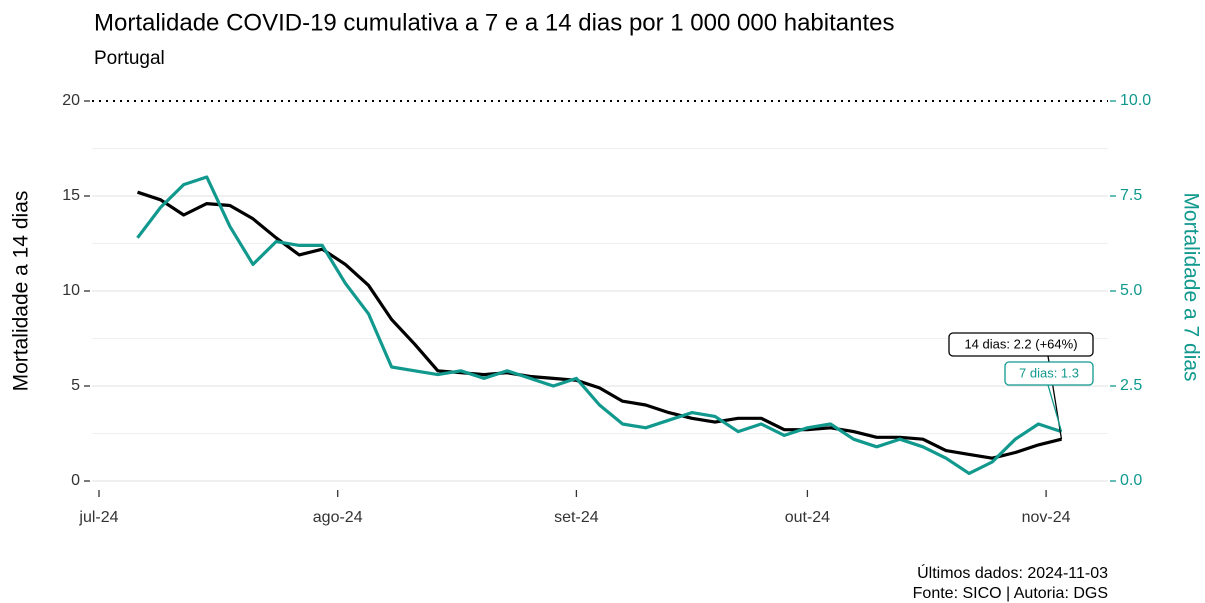 The height and width of the screenshot is (603, 1205). I want to click on y-axis-title: Mortalidade a 14 dias, so click(21, 291).